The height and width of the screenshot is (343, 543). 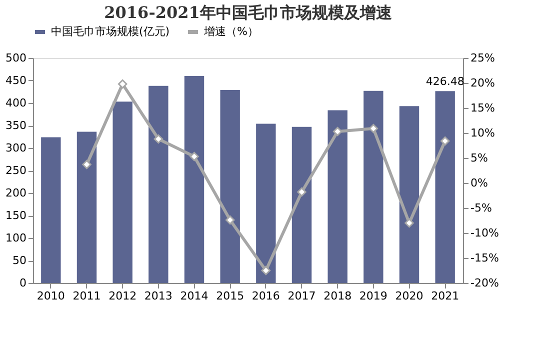 I want to click on y2-tick-label: 5%, so click(x=479, y=158).